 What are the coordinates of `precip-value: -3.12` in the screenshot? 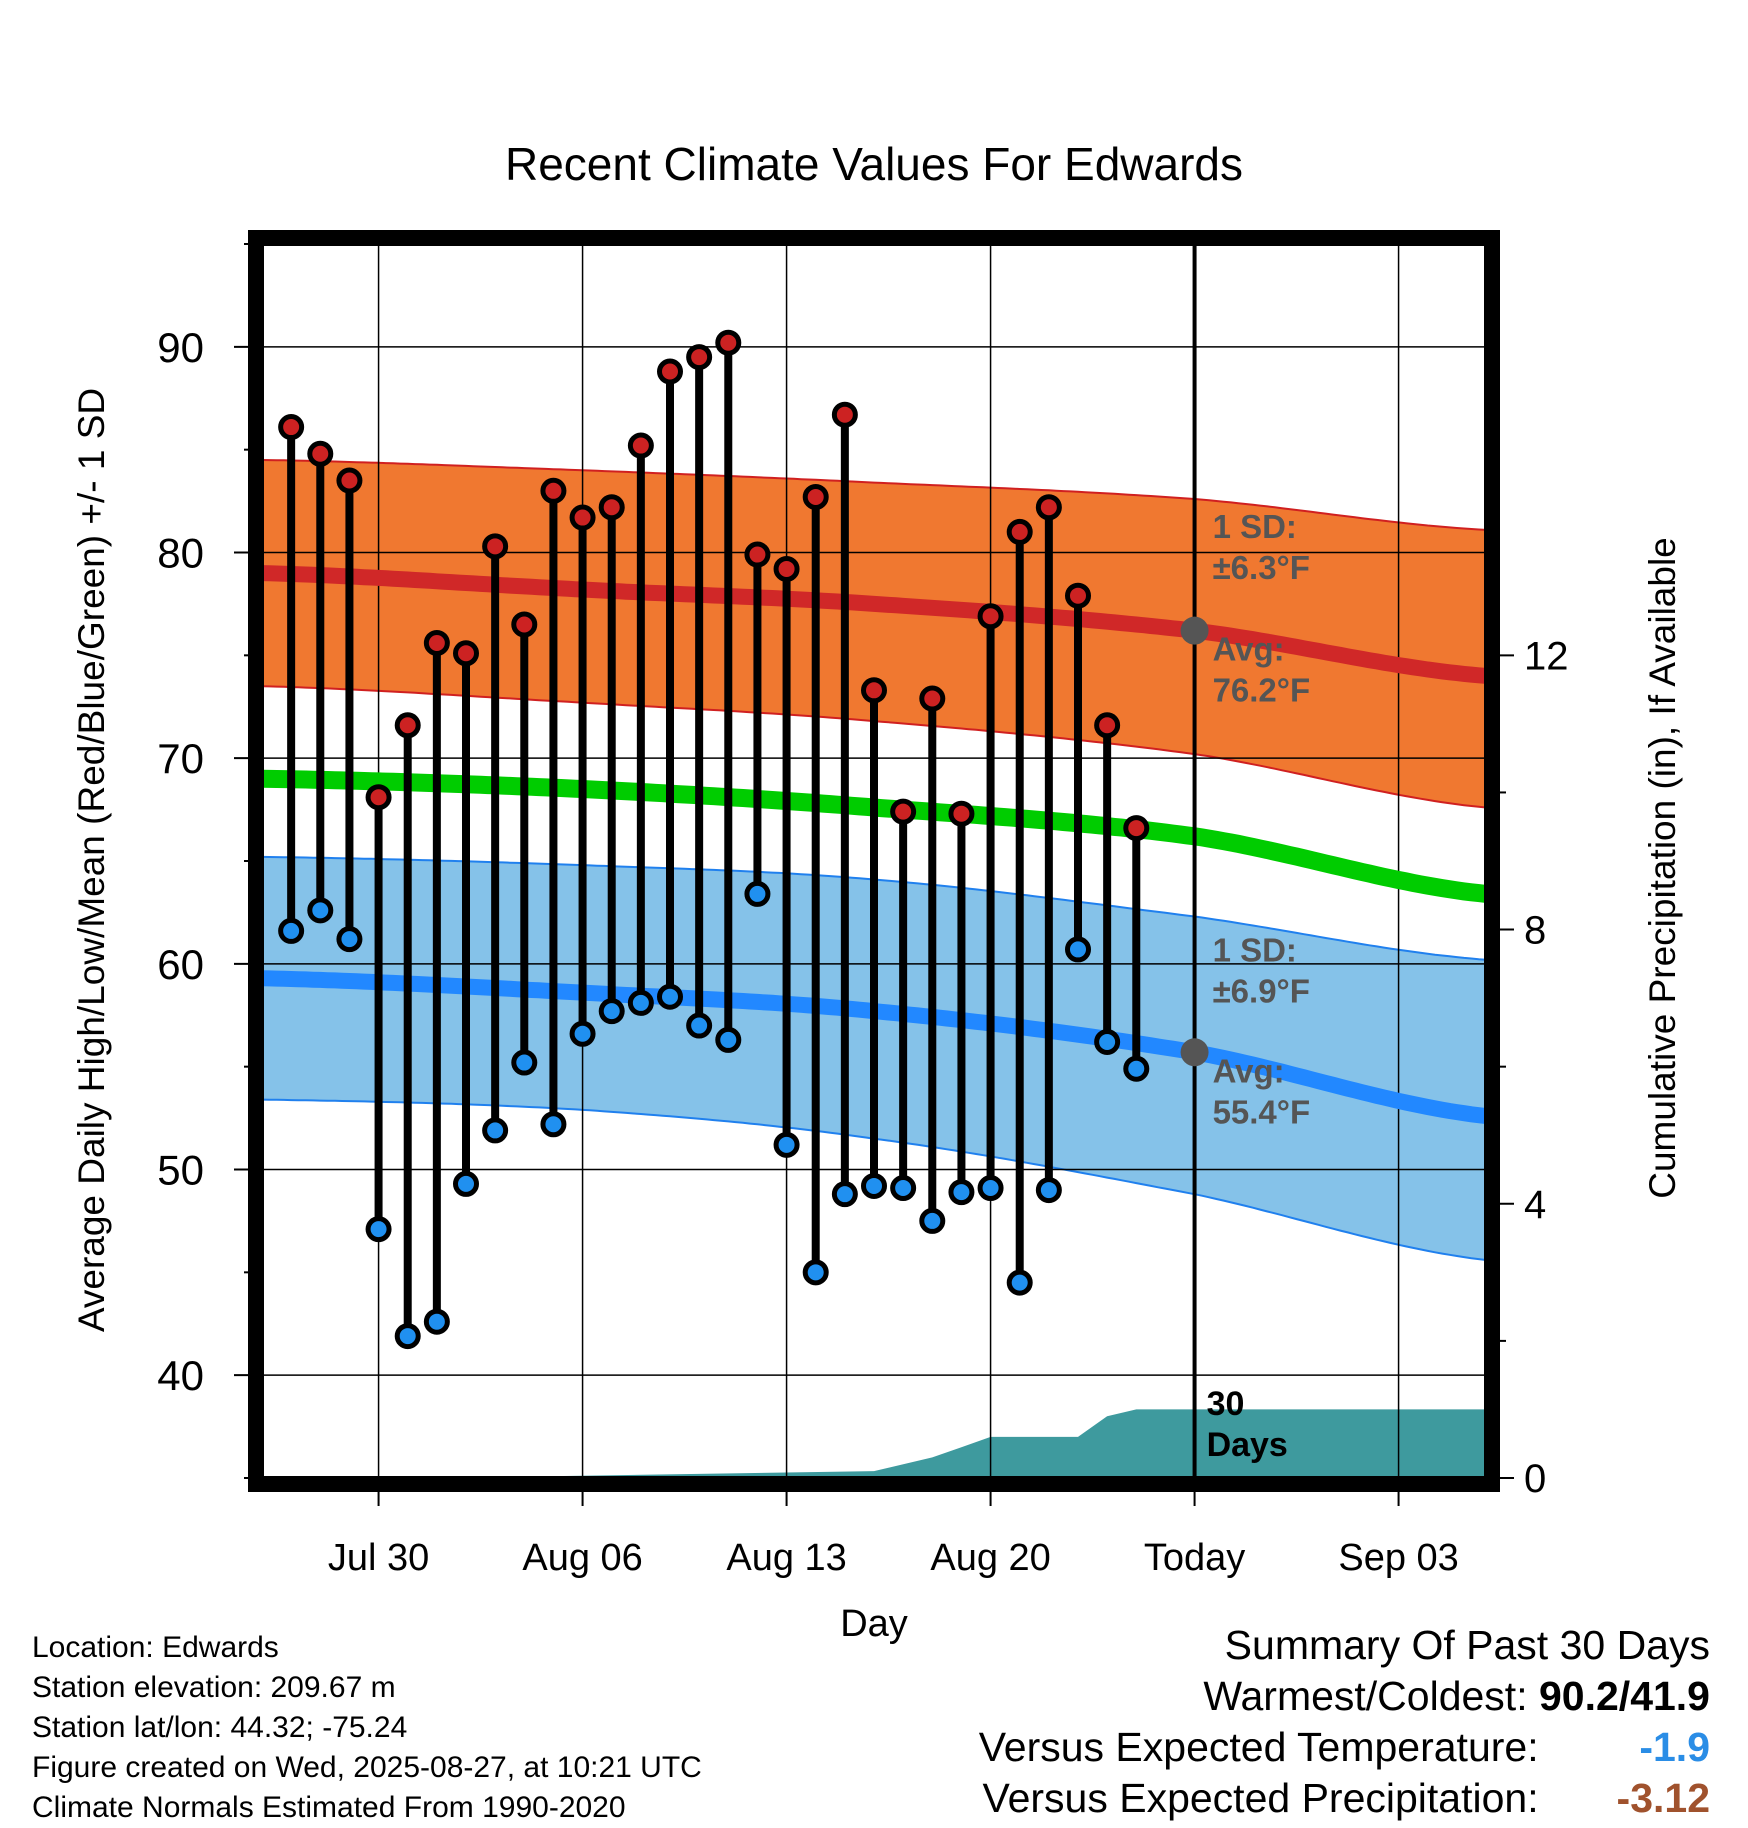 It's located at (1663, 1798).